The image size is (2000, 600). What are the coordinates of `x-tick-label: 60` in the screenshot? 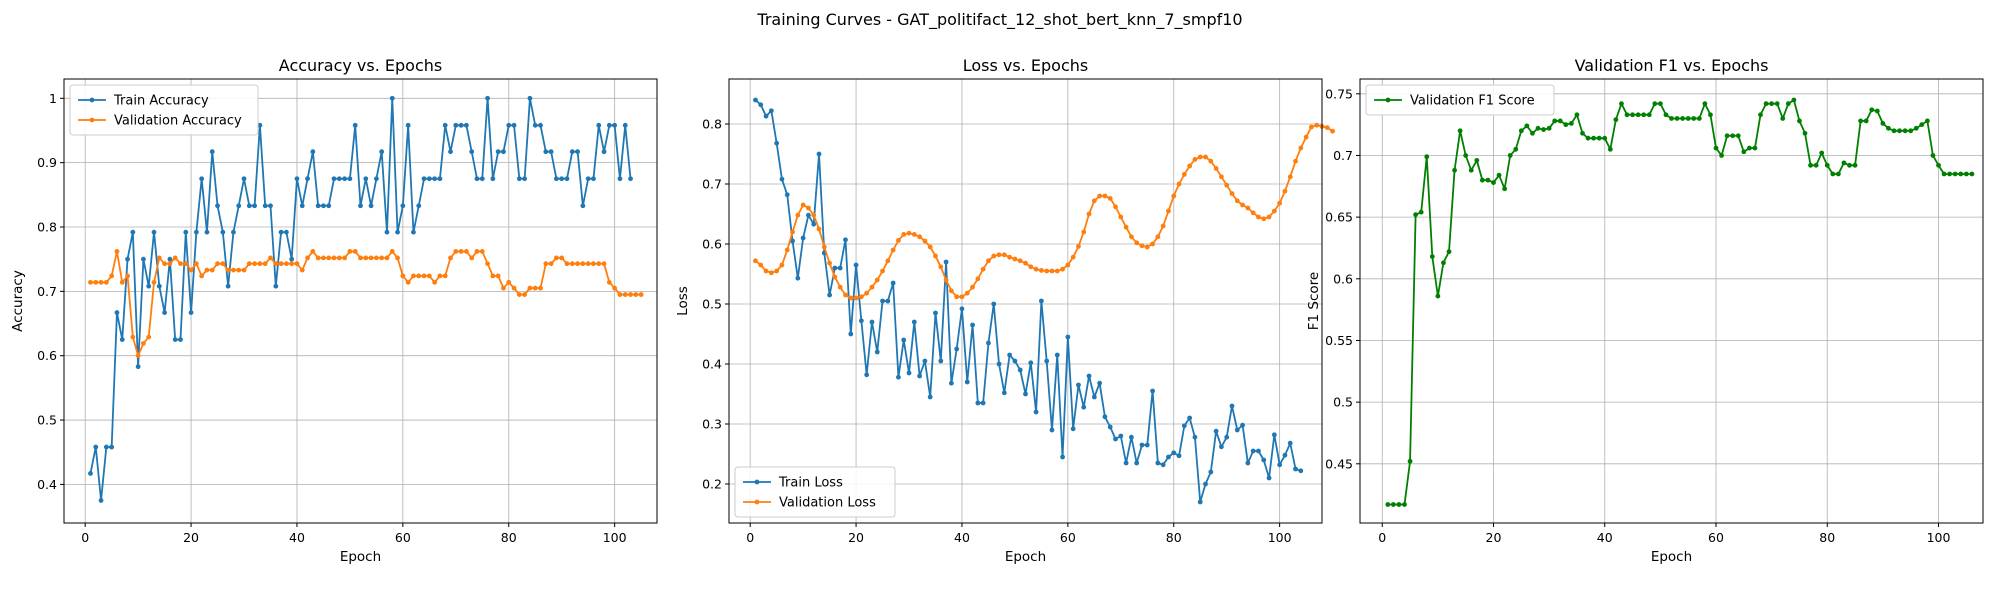 It's located at (403, 537).